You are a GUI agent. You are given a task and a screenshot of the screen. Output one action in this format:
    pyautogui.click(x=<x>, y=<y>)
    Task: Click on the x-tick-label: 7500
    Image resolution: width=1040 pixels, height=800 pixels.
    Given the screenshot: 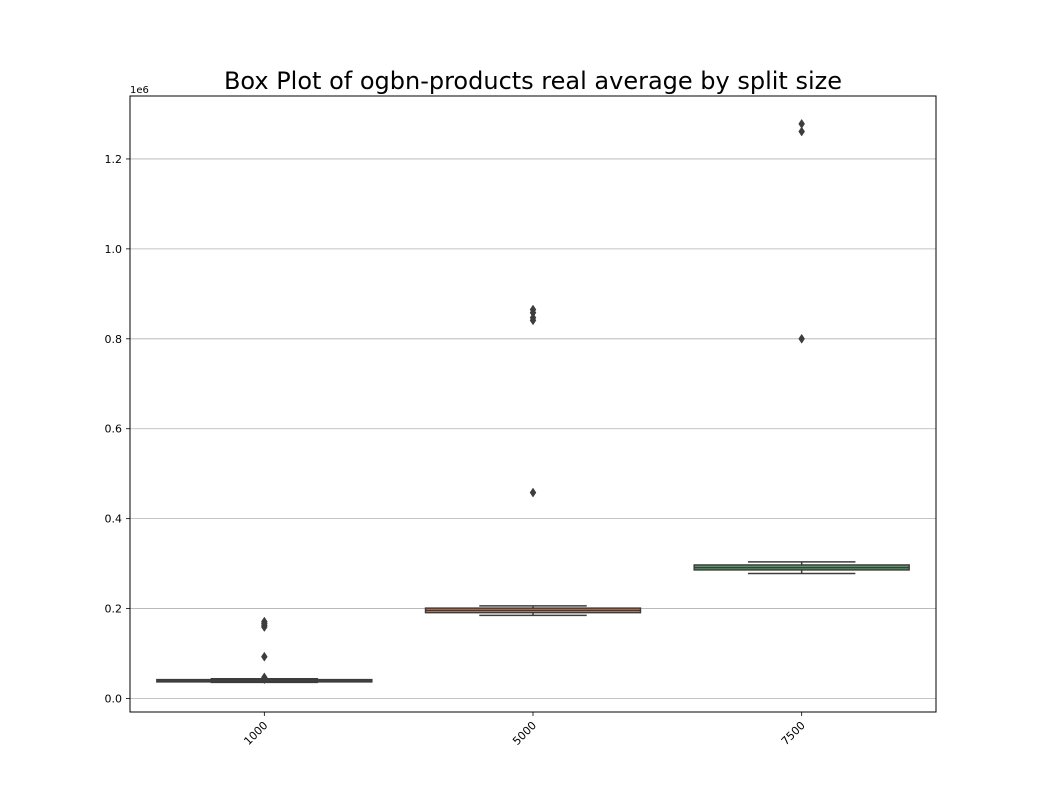 What is the action you would take?
    pyautogui.click(x=793, y=733)
    